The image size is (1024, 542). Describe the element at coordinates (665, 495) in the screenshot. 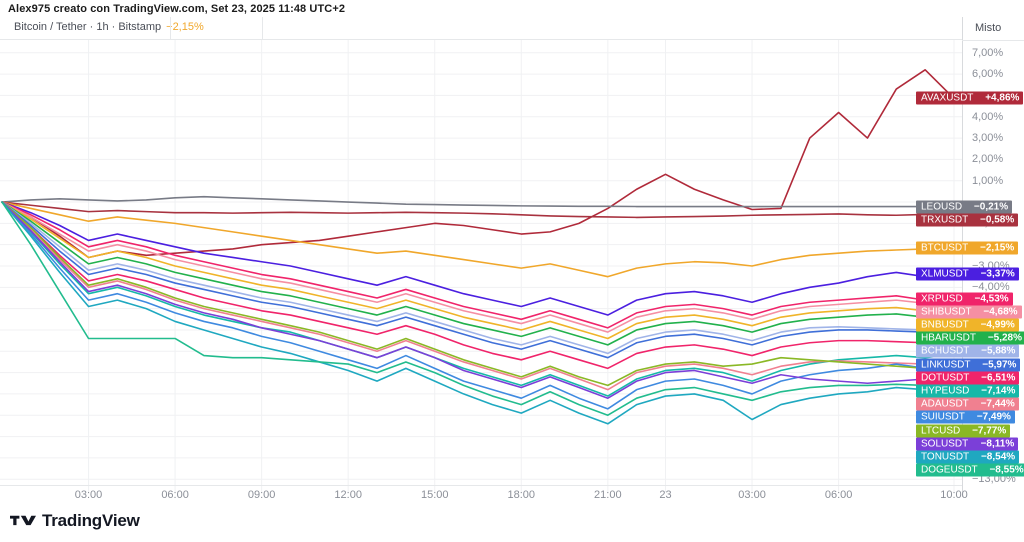

I see `time-tick: 23` at that location.